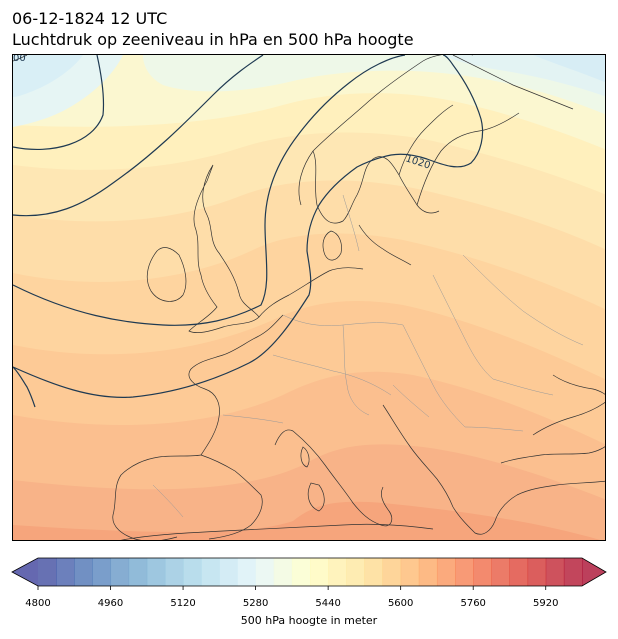 This screenshot has width=618, height=639. What do you see at coordinates (182, 603) in the screenshot?
I see `colorbar-tick-label: 5120` at bounding box center [182, 603].